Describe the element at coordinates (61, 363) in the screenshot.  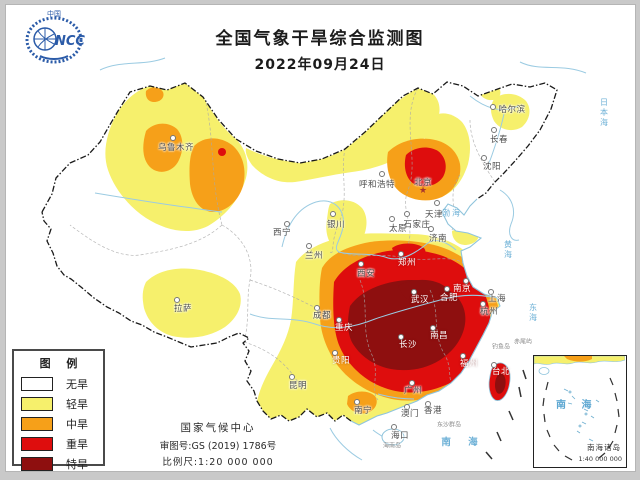
I see `legend-title: 图 例` at that location.